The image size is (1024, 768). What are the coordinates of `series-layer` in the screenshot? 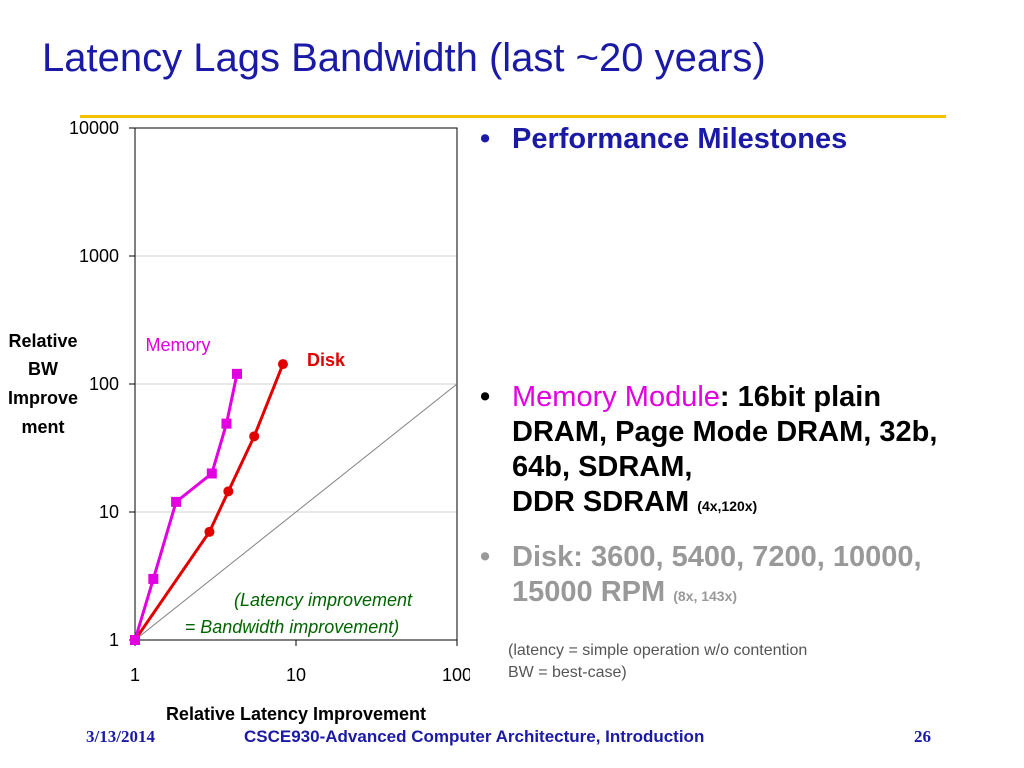 It's located at (209, 502).